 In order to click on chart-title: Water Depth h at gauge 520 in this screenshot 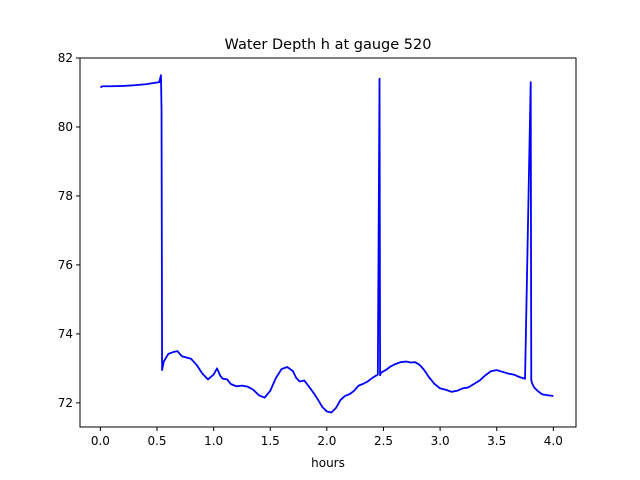, I will do `click(328, 45)`.